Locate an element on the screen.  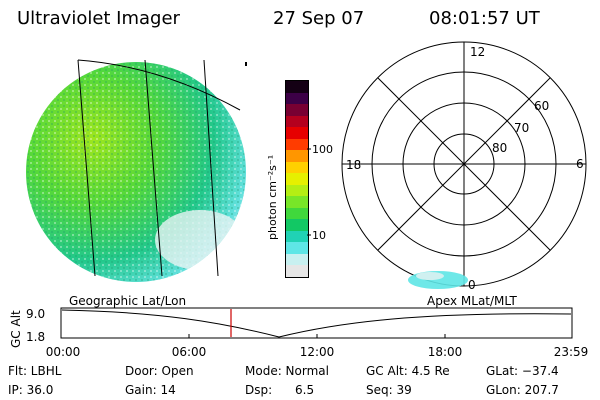
orbit-altitude-curve is located at coordinates (316, 323).